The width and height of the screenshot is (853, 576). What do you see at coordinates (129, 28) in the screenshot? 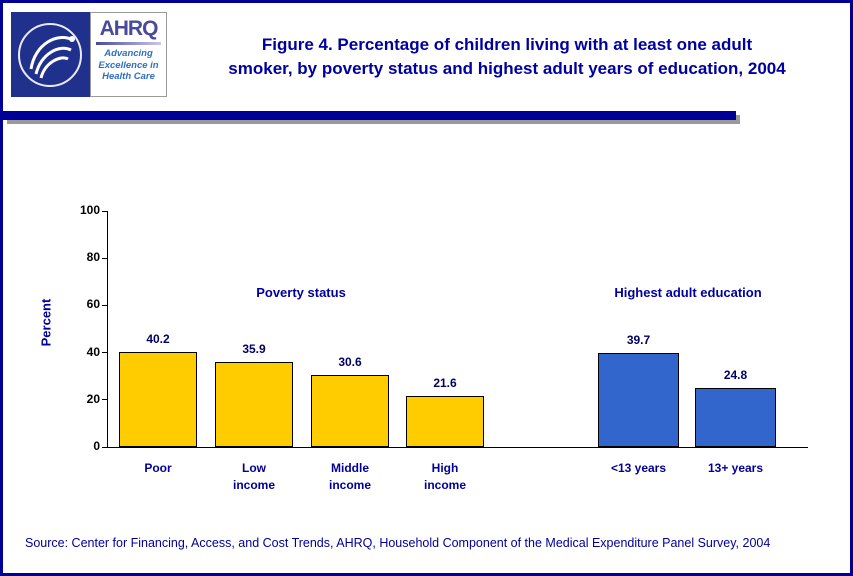
I see `ahrq-wordmark: AHRQ` at bounding box center [129, 28].